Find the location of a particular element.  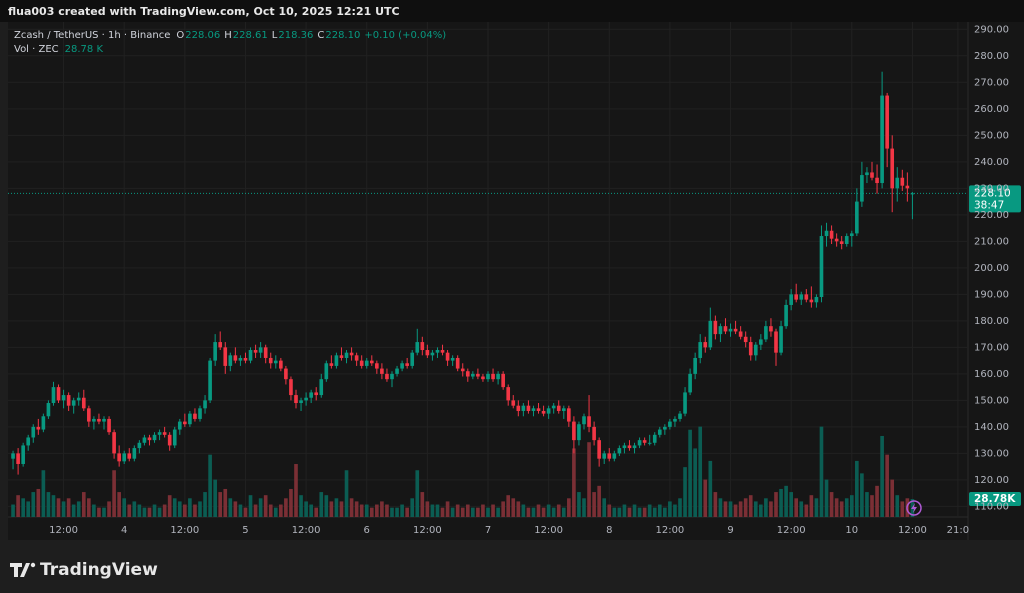

lightning-icon is located at coordinates (914, 508).